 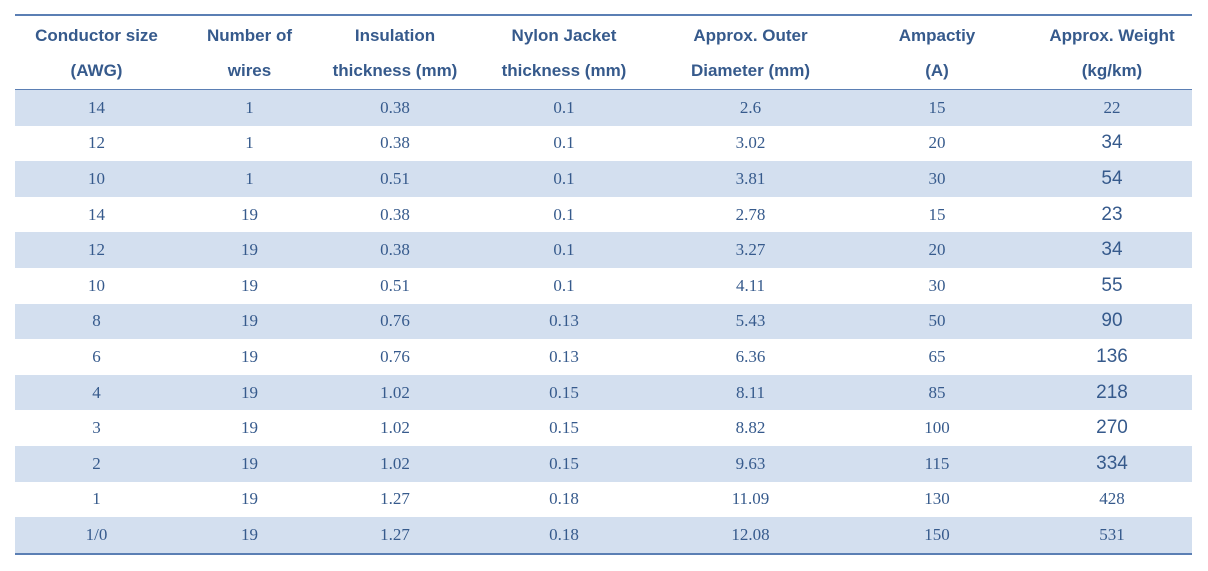 I want to click on cell-conductor-size: 1, so click(x=96, y=499).